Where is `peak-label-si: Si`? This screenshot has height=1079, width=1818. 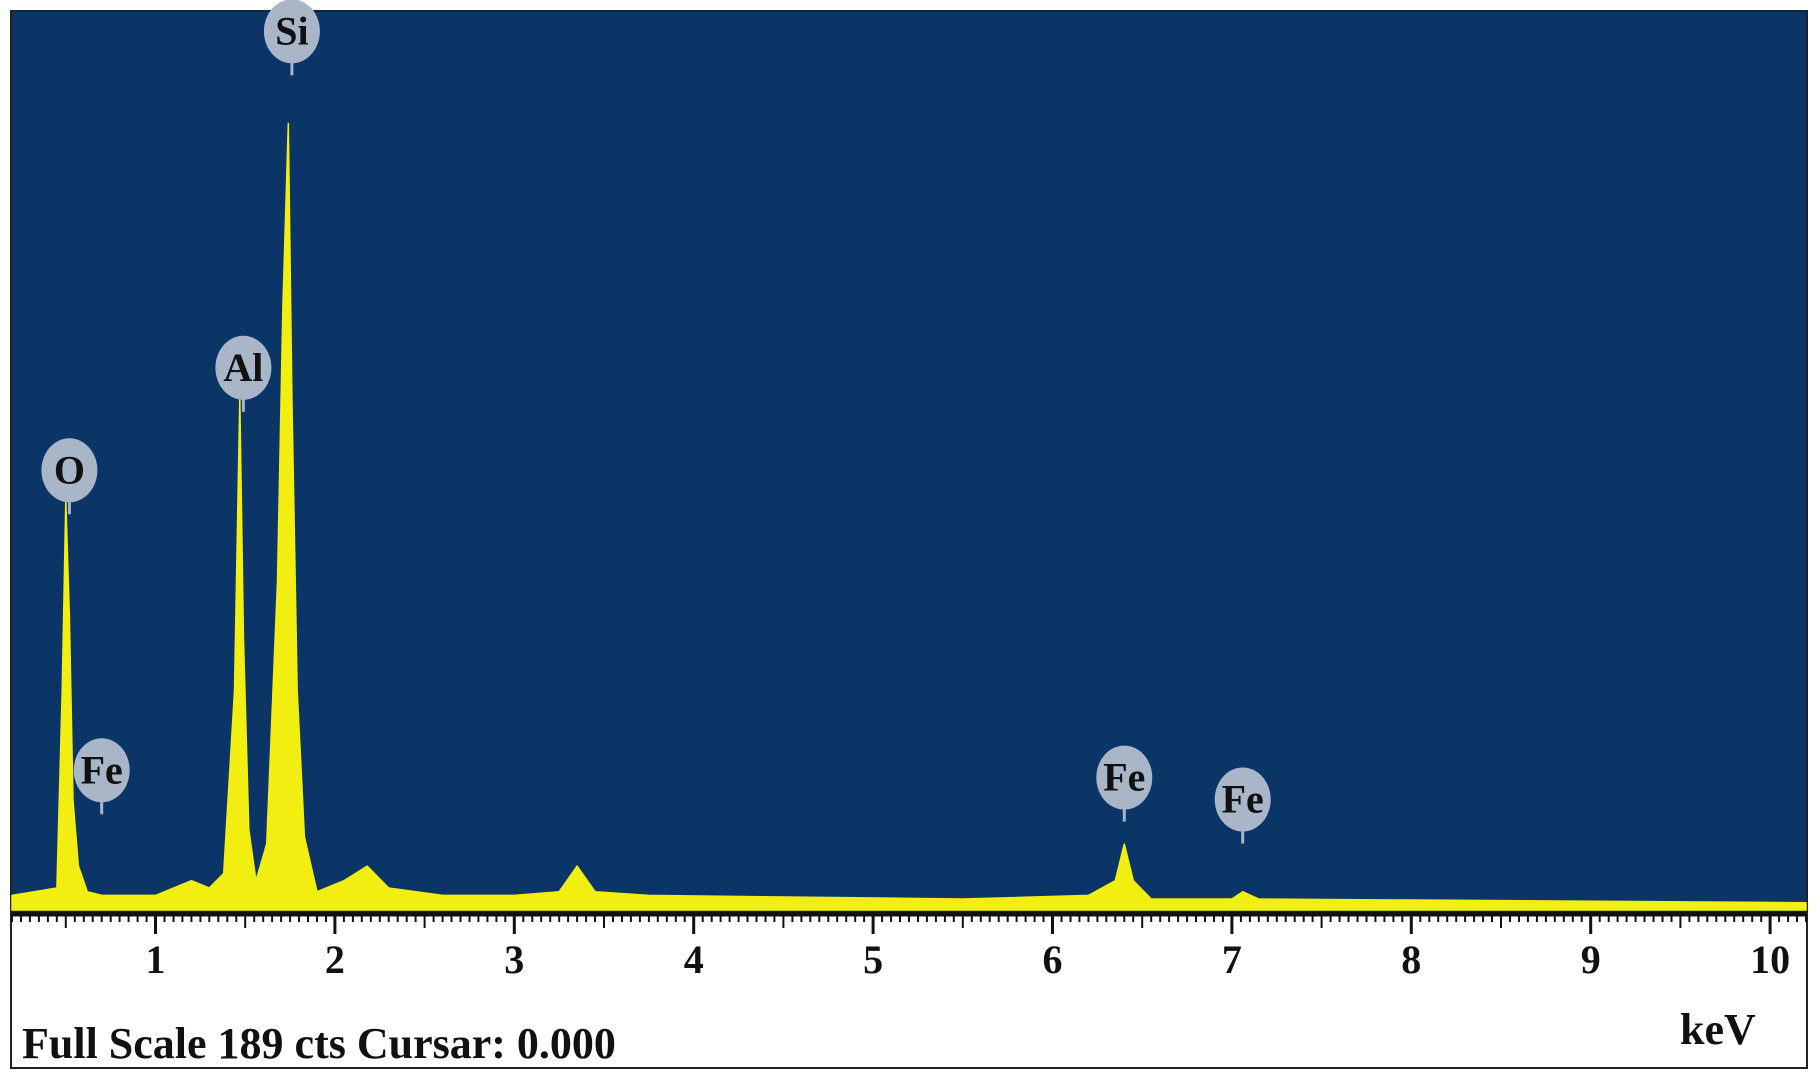 peak-label-si: Si is located at coordinates (291, 38).